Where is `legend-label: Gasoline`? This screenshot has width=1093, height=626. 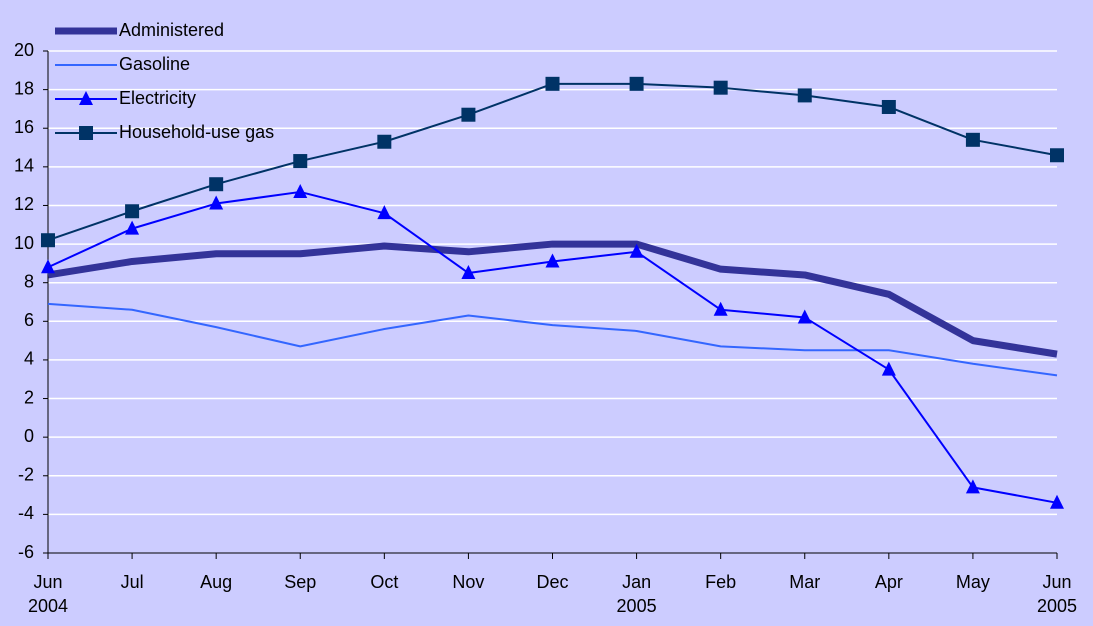 legend-label: Gasoline is located at coordinates (154, 64).